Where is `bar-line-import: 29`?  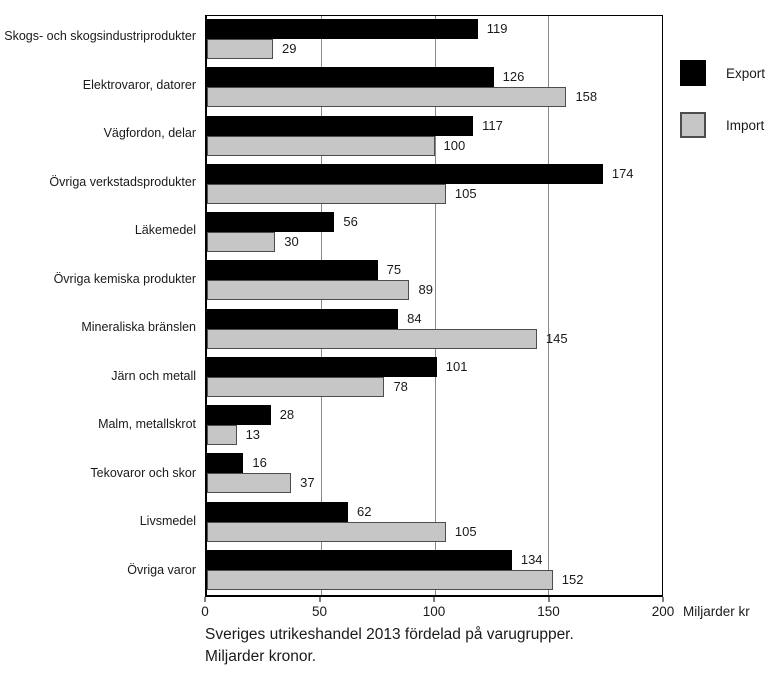 bar-line-import: 29 is located at coordinates (434, 49).